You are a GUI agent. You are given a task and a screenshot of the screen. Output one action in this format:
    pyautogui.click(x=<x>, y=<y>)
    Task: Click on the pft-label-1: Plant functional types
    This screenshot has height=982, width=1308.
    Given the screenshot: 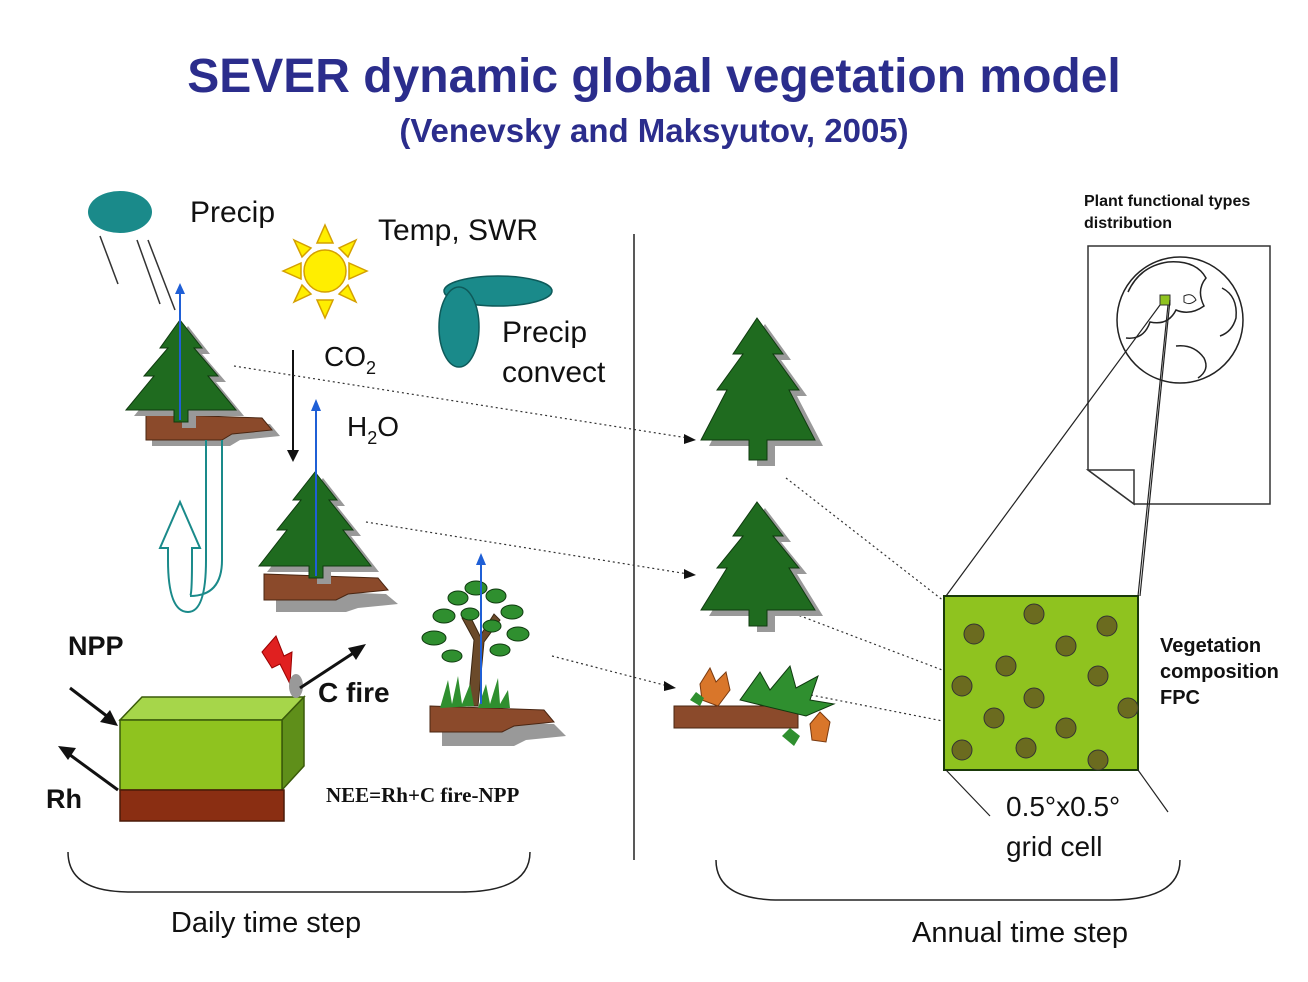 What is the action you would take?
    pyautogui.click(x=1167, y=201)
    